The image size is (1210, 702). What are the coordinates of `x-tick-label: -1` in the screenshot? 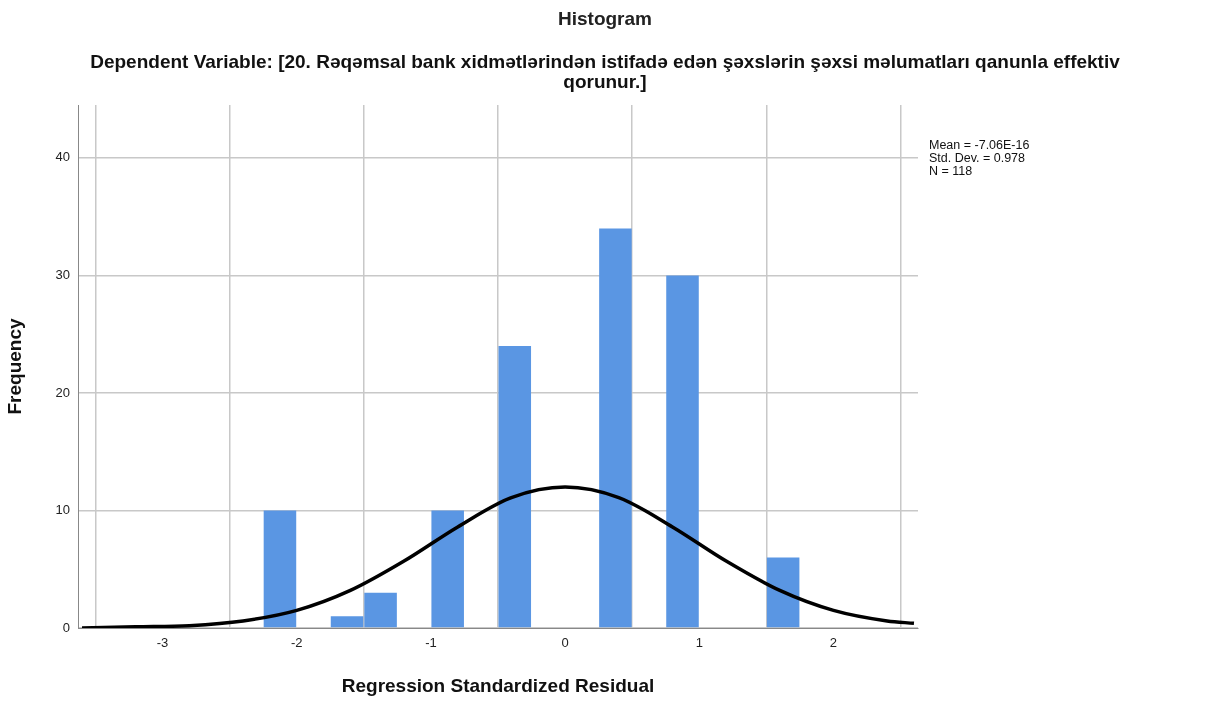 It's located at (431, 643).